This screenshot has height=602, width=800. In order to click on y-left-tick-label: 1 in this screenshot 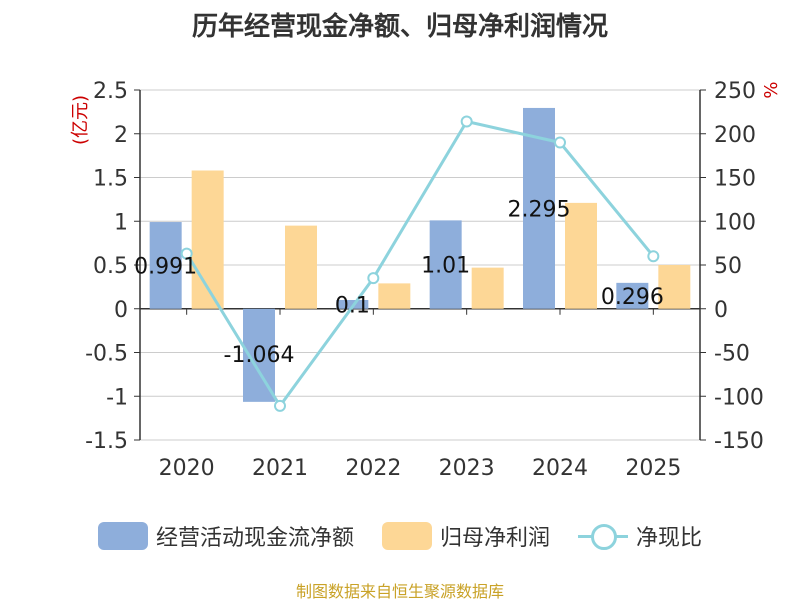, I will do `click(121, 222)`.